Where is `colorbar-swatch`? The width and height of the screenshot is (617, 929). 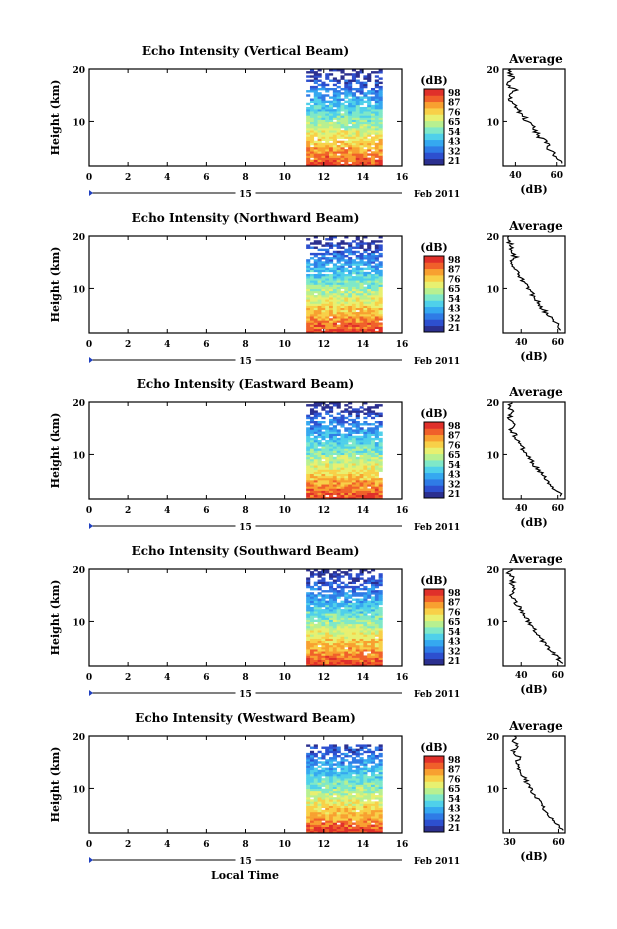 colorbar-swatch is located at coordinates (434, 804).